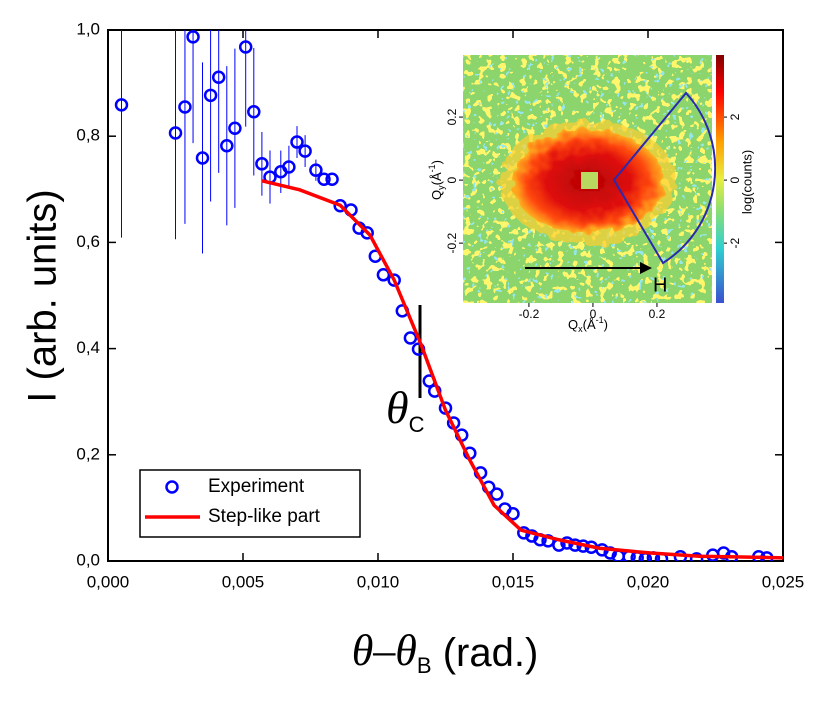 This screenshot has width=830, height=703. What do you see at coordinates (452, 116) in the screenshot?
I see `inset-y-tick-label: 0.2` at bounding box center [452, 116].